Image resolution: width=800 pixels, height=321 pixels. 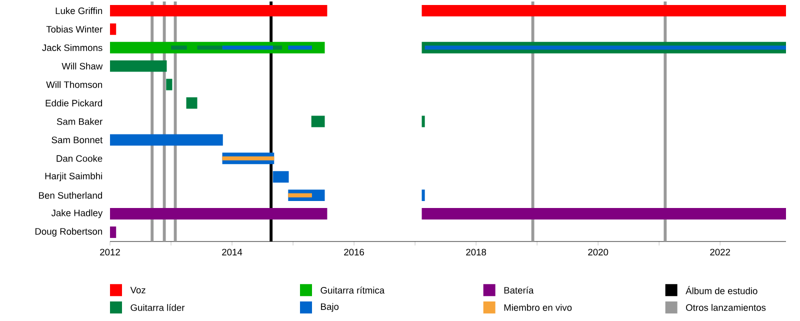 What do you see at coordinates (330, 307) in the screenshot?
I see `legend-label: Bajo` at bounding box center [330, 307].